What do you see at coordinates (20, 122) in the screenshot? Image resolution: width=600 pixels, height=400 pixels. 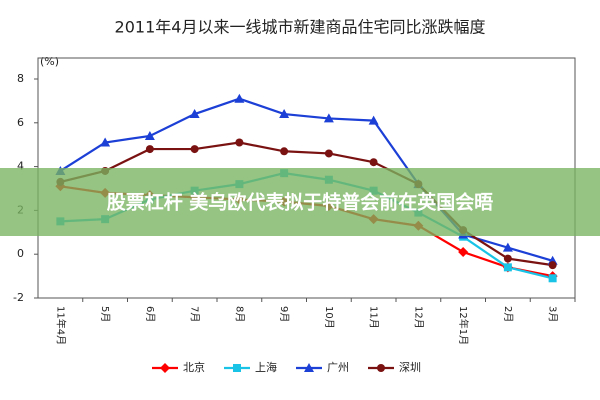 I see `y-tick-label: 6` at bounding box center [20, 122].